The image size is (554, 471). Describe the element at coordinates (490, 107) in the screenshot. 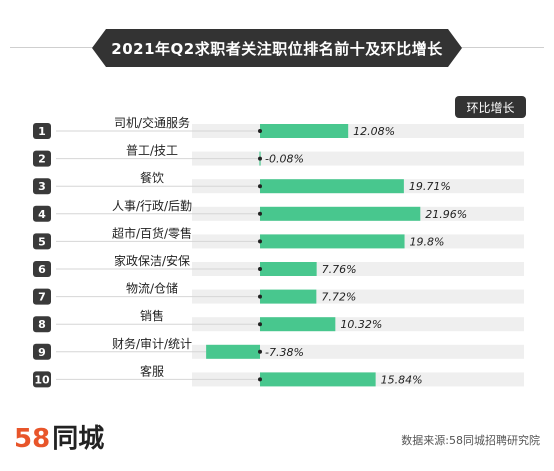

I see `legend-badge: 环比增长` at that location.